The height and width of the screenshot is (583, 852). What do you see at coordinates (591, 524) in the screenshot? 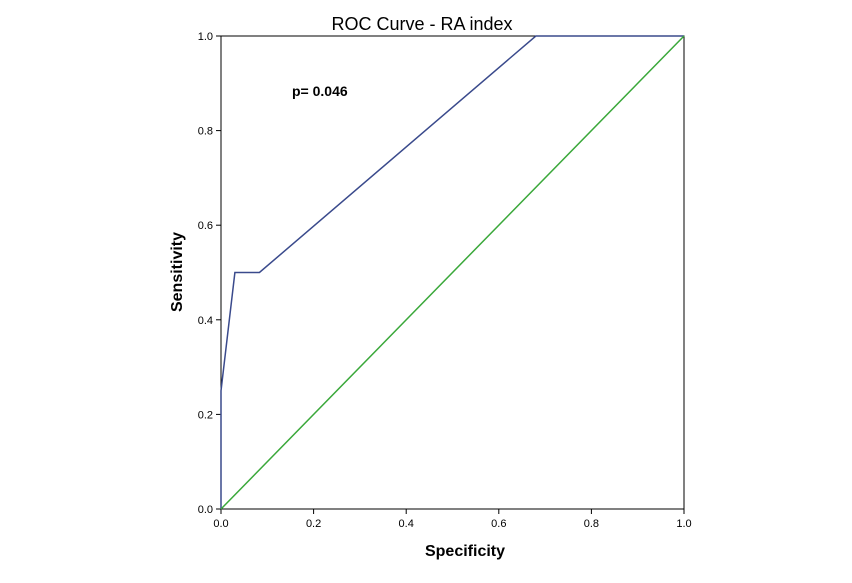
I see `x-tick-label: 0.8` at bounding box center [591, 524].